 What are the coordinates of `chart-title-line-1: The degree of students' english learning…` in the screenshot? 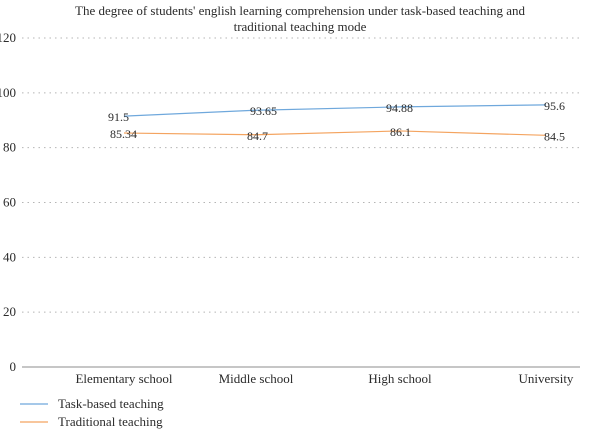 It's located at (300, 10).